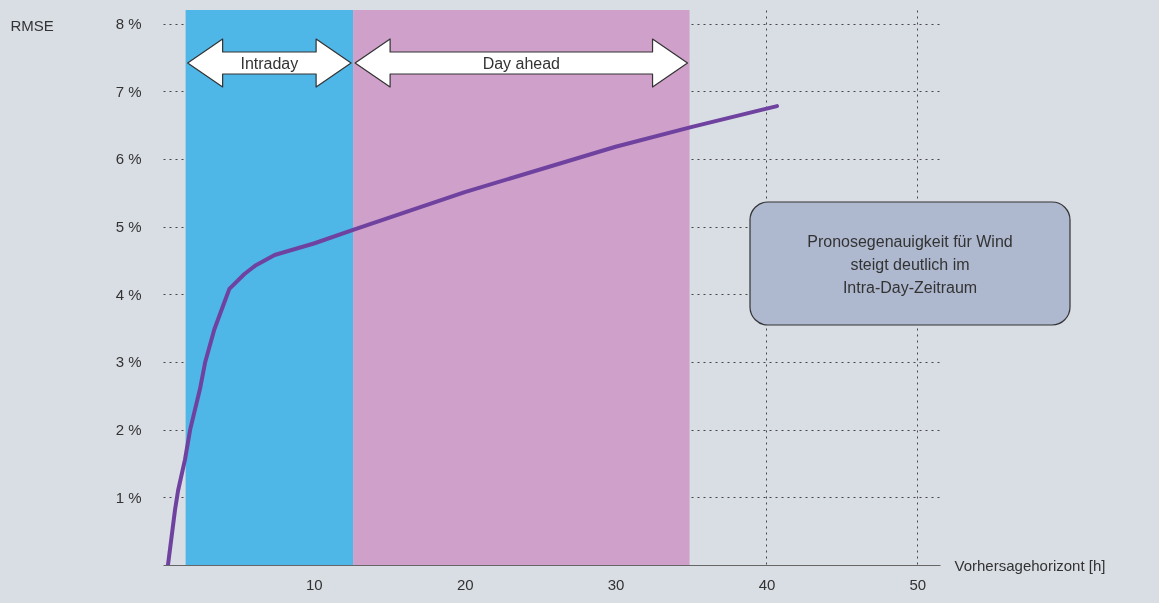 The height and width of the screenshot is (603, 1159). Describe the element at coordinates (465, 584) in the screenshot. I see `x-tick-label: 20` at that location.